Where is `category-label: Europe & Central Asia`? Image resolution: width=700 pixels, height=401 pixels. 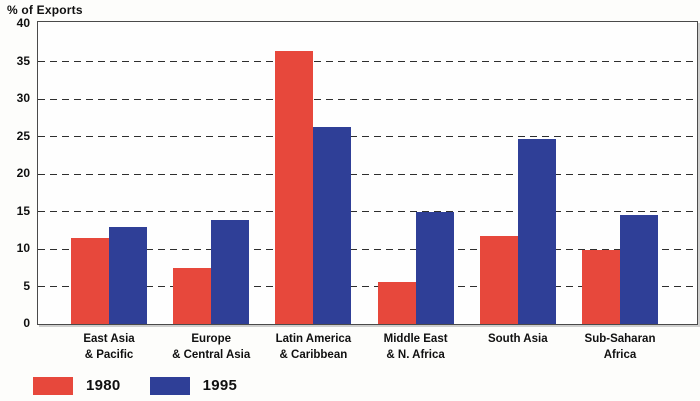 category-label: Europe & Central Asia is located at coordinates (211, 347).